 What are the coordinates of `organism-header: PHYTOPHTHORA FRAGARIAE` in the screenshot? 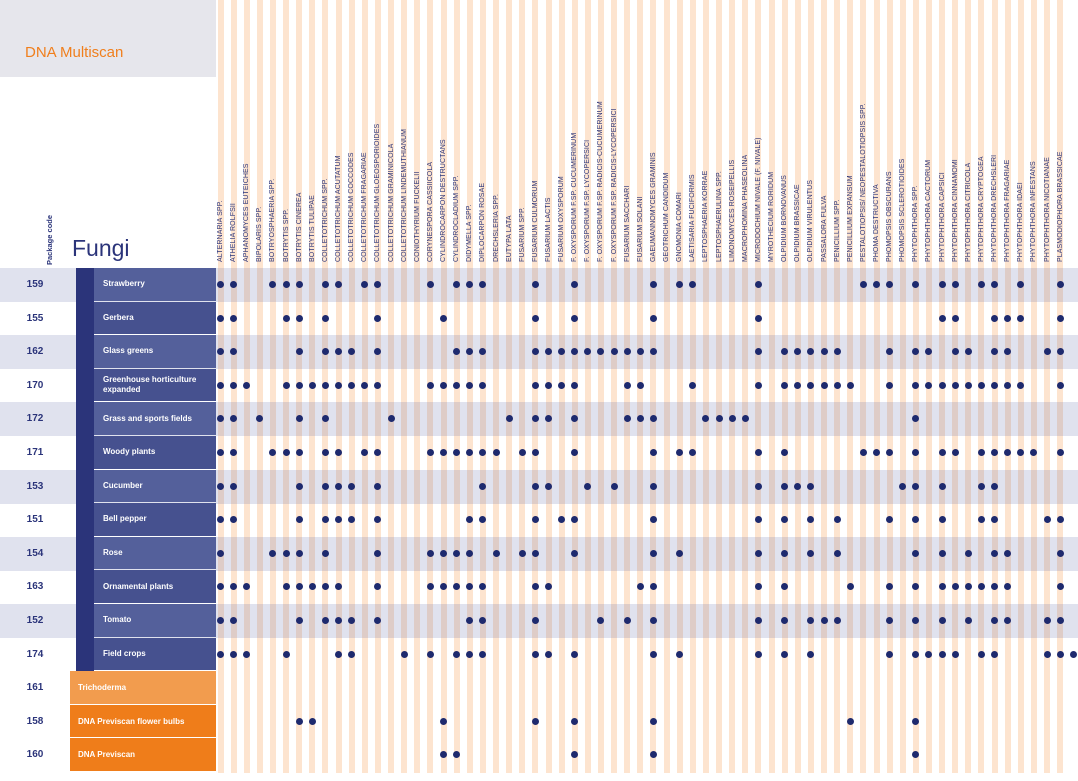 It's located at (1008, 210).